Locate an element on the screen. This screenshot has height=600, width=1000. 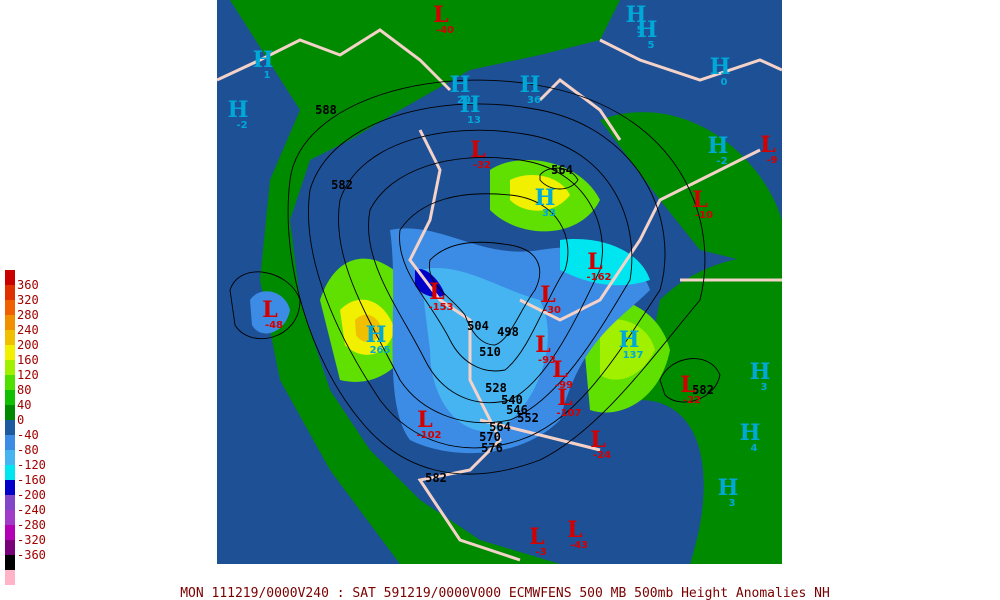
center-value: -24 is located at coordinates (602, 455).